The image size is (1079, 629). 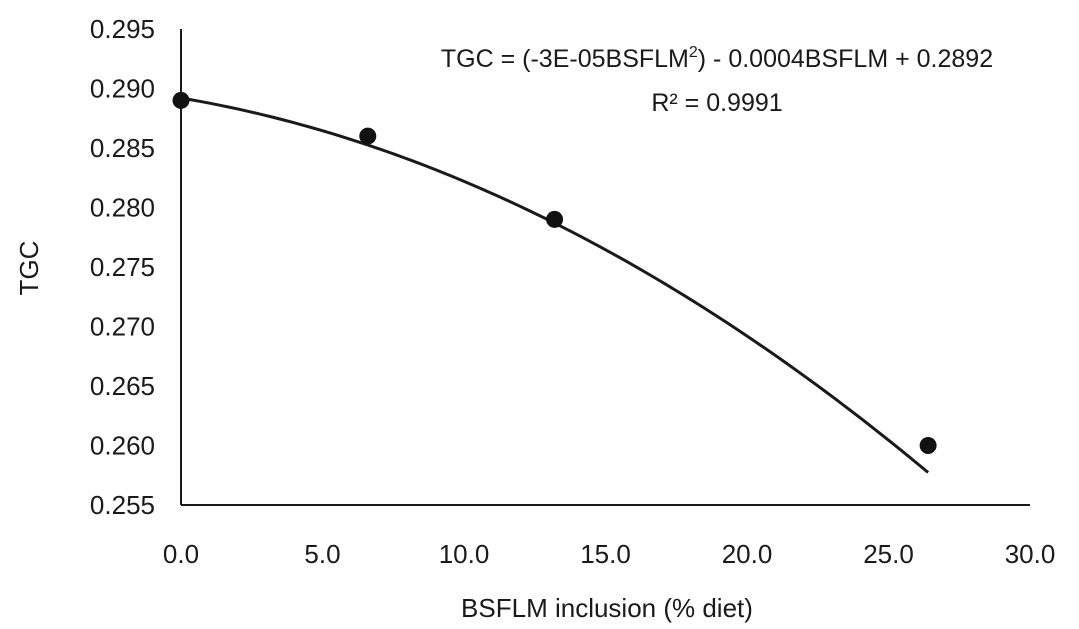 What do you see at coordinates (122, 327) in the screenshot?
I see `y-tick-label: 0.270` at bounding box center [122, 327].